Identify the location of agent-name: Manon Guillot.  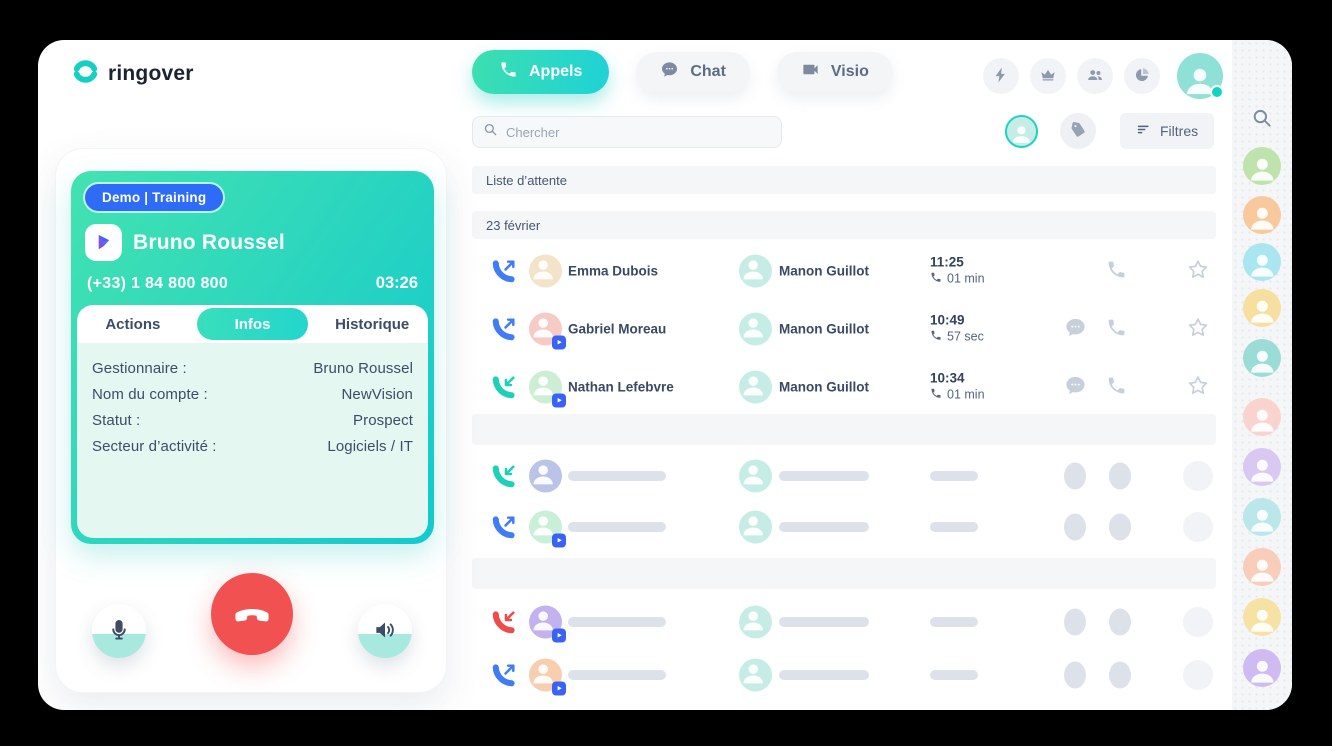
(824, 387).